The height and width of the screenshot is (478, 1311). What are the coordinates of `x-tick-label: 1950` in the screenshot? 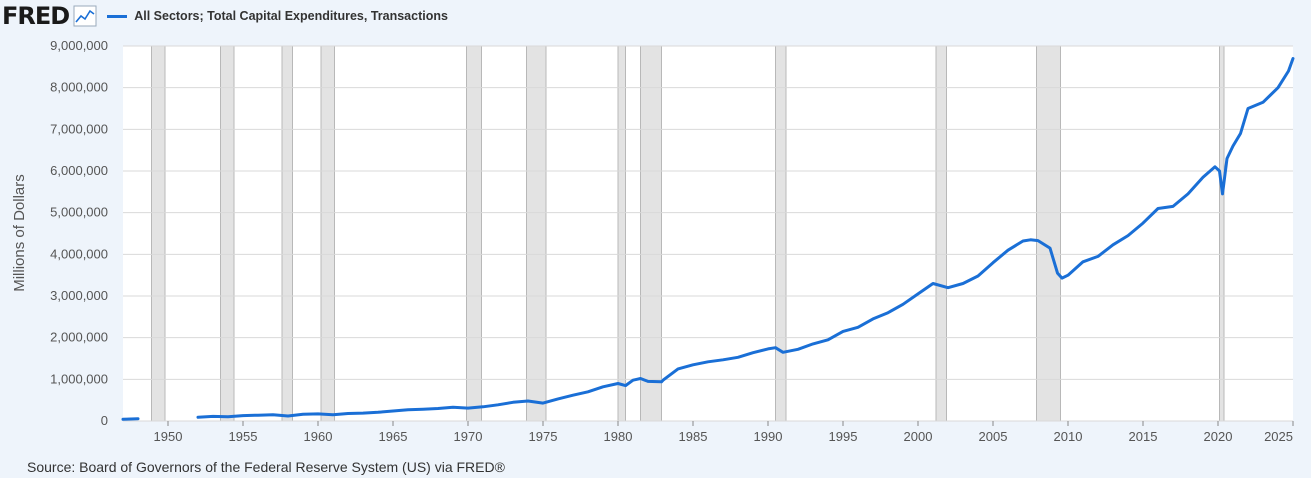 It's located at (168, 436).